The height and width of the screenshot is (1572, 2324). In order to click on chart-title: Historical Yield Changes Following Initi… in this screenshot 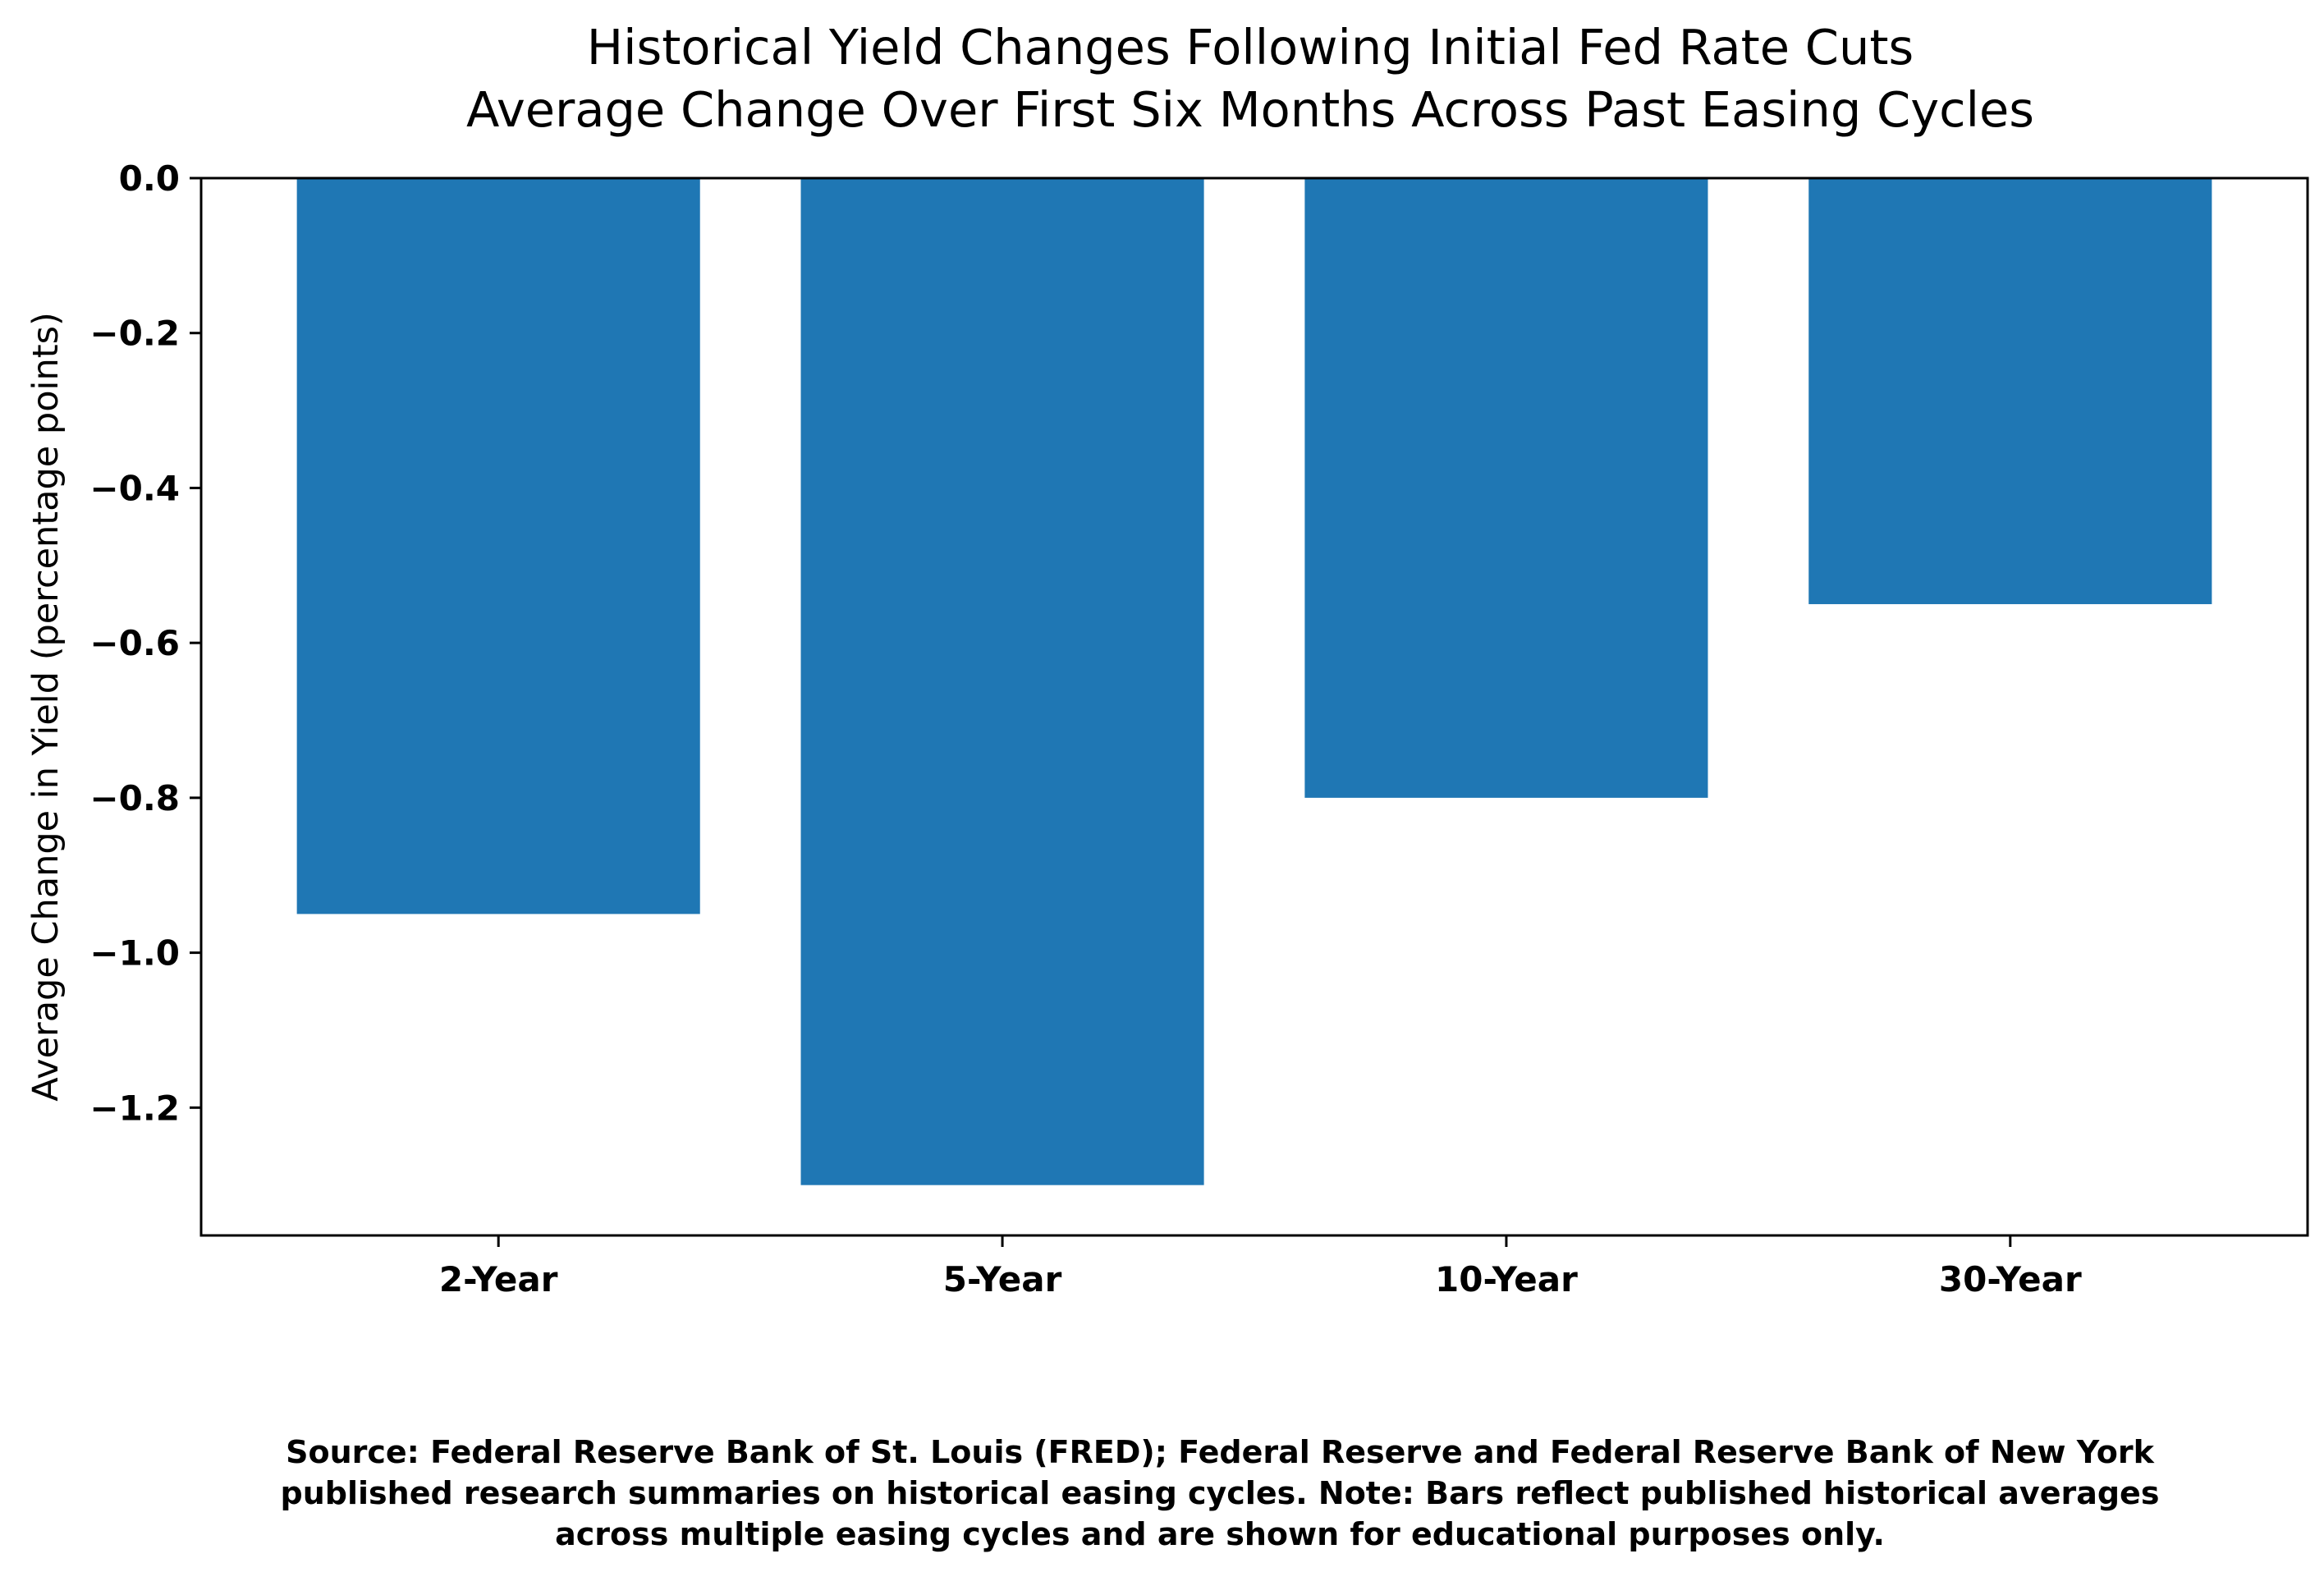, I will do `click(1250, 47)`.